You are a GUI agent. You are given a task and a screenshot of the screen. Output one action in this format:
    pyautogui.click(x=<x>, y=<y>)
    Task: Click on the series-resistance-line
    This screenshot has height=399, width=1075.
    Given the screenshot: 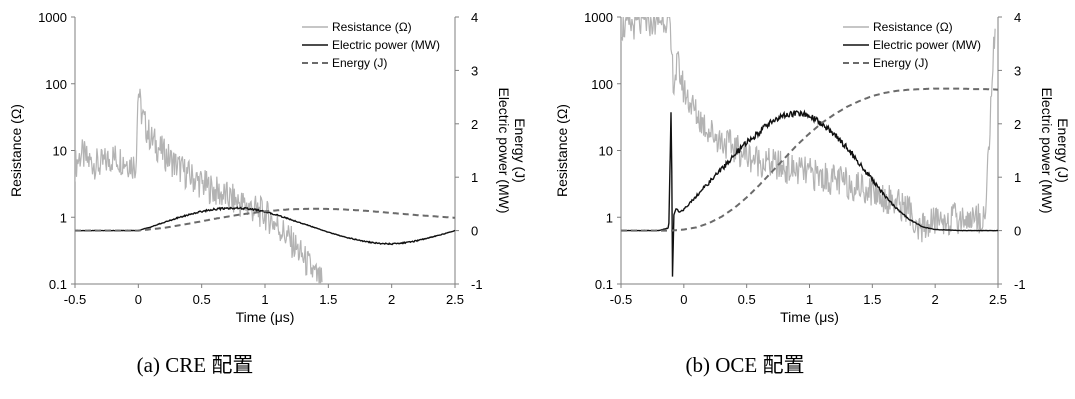 What is the action you would take?
    pyautogui.click(x=199, y=186)
    